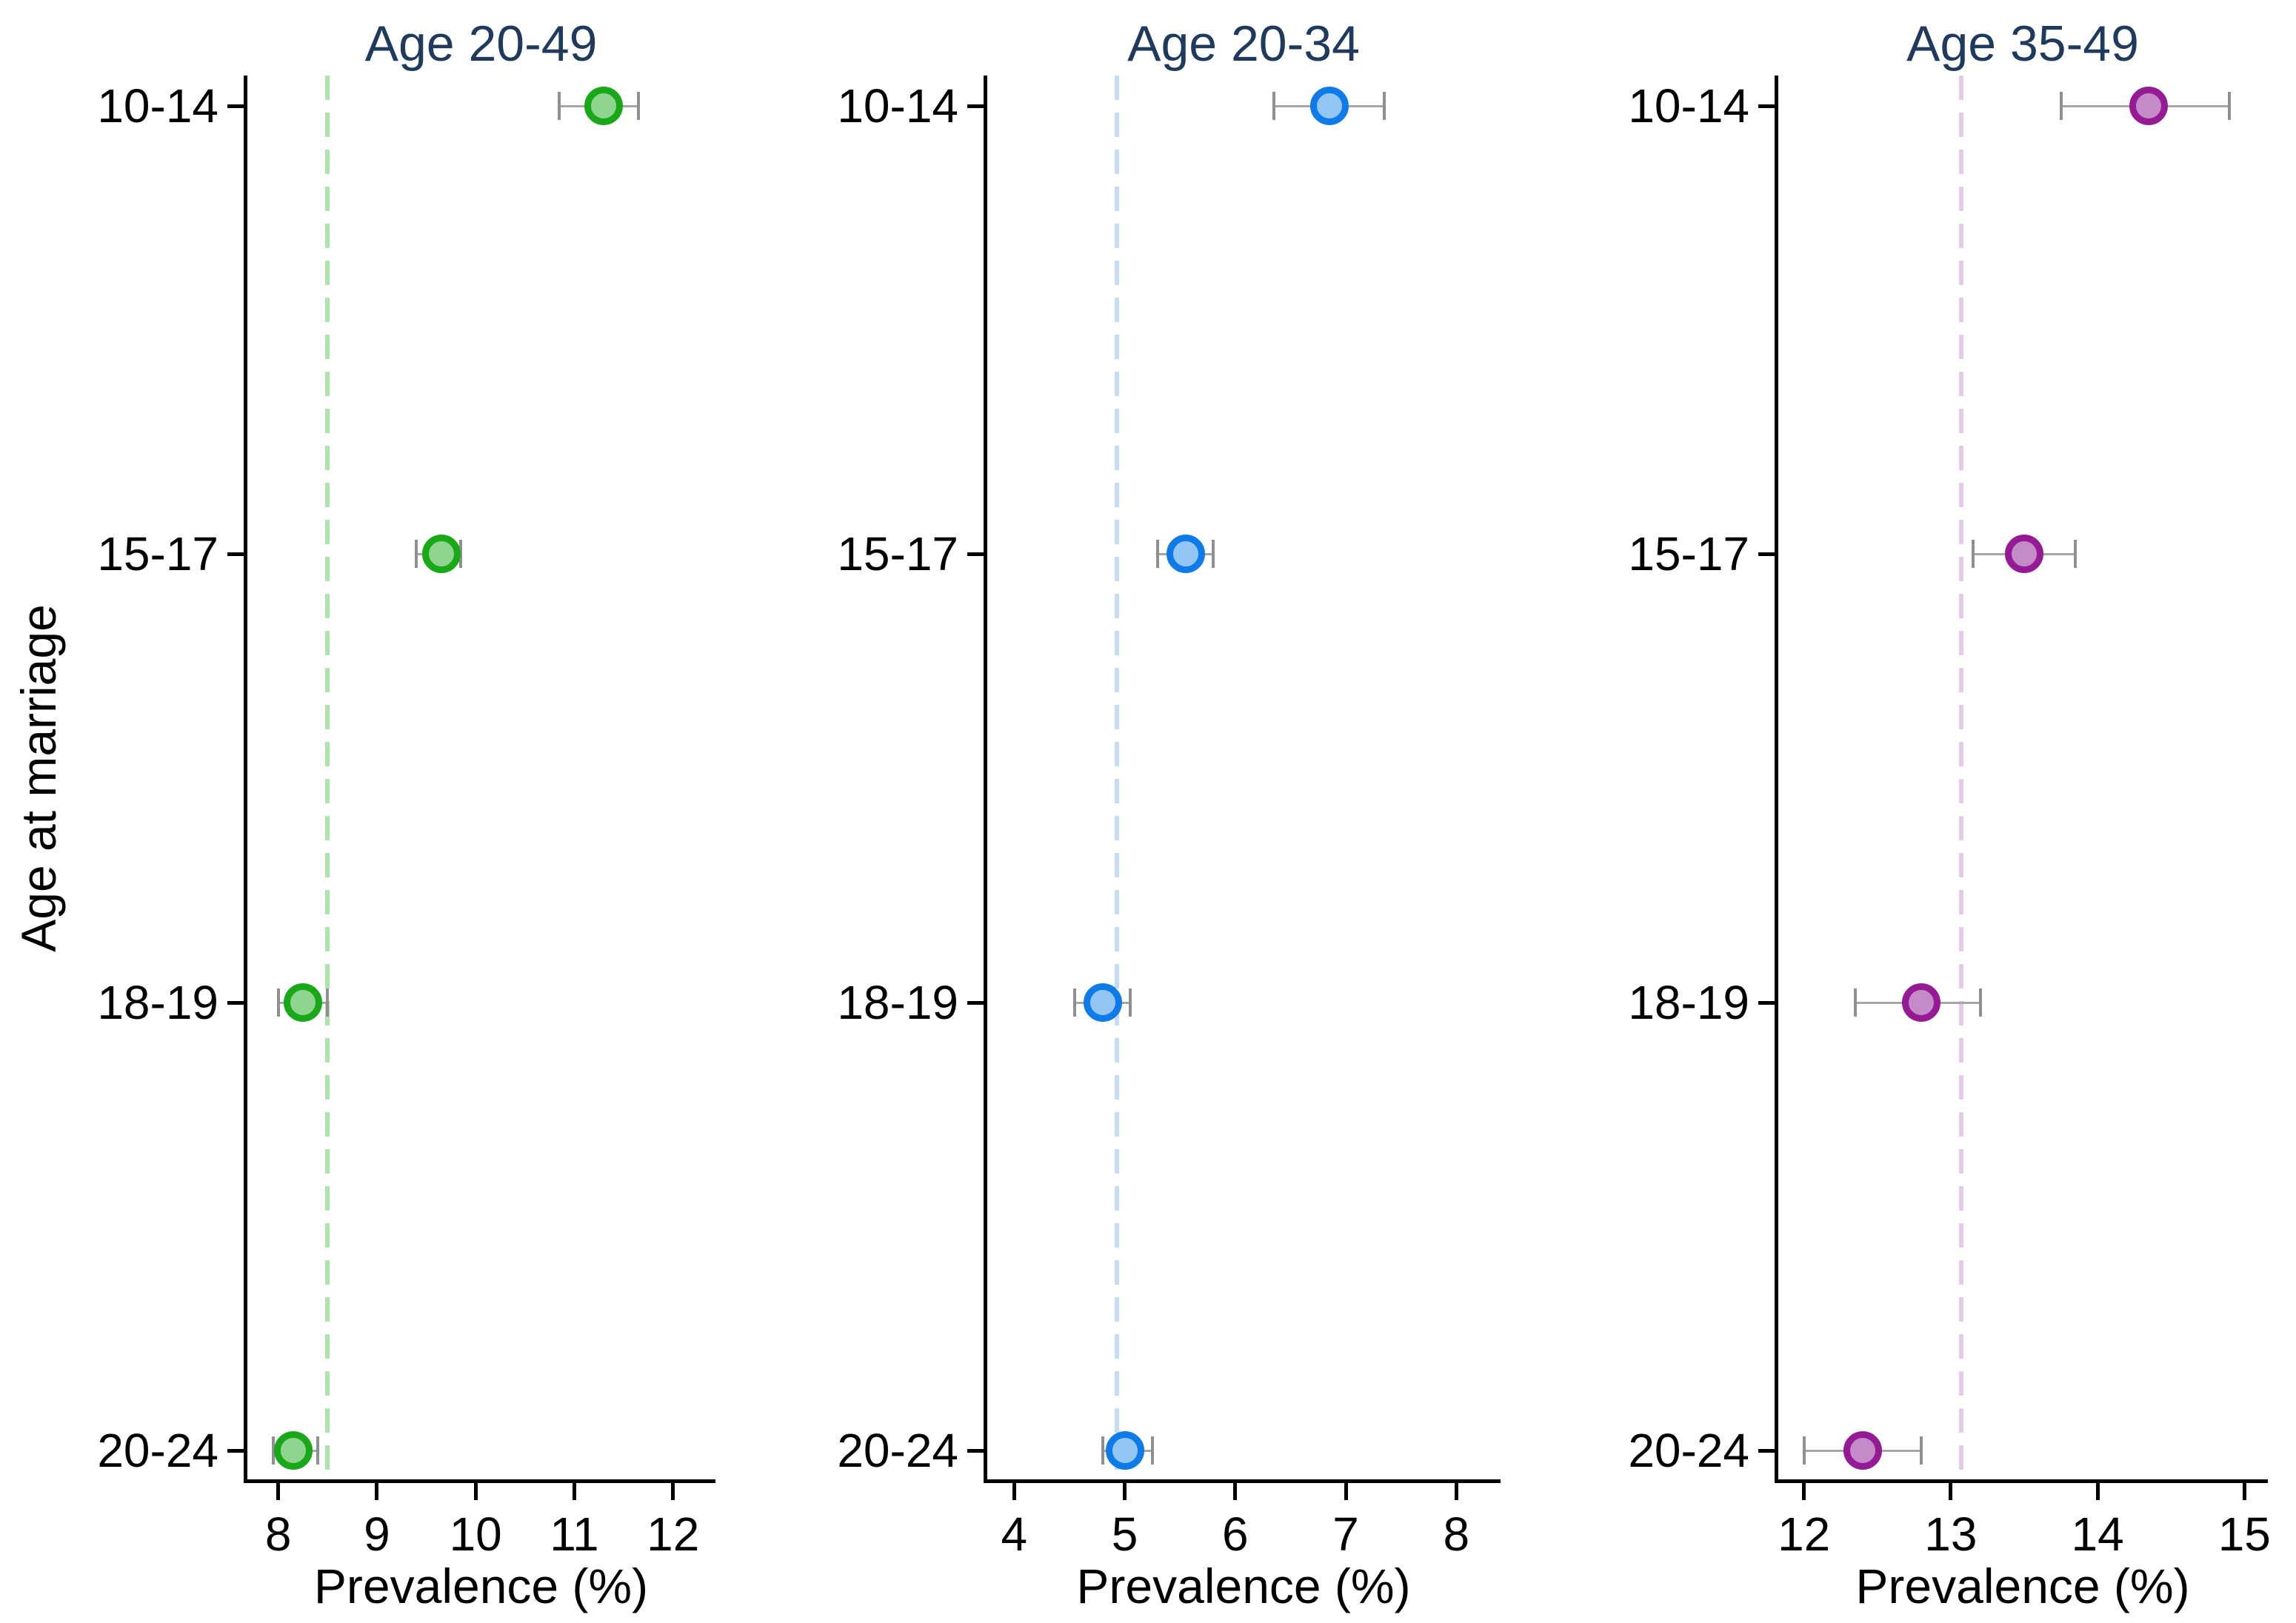  What do you see at coordinates (2022, 44) in the screenshot?
I see `panel-title: Age 35-49` at bounding box center [2022, 44].